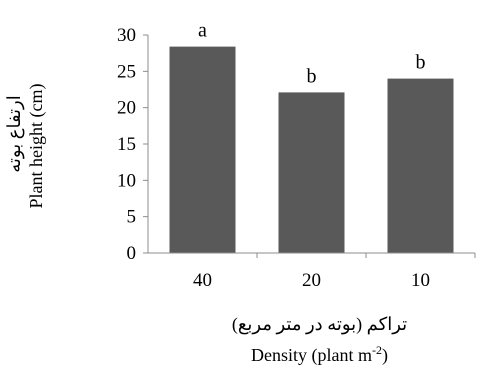 Image resolution: width=483 pixels, height=370 pixels. I want to click on y-tick-label: 25, so click(126, 71).